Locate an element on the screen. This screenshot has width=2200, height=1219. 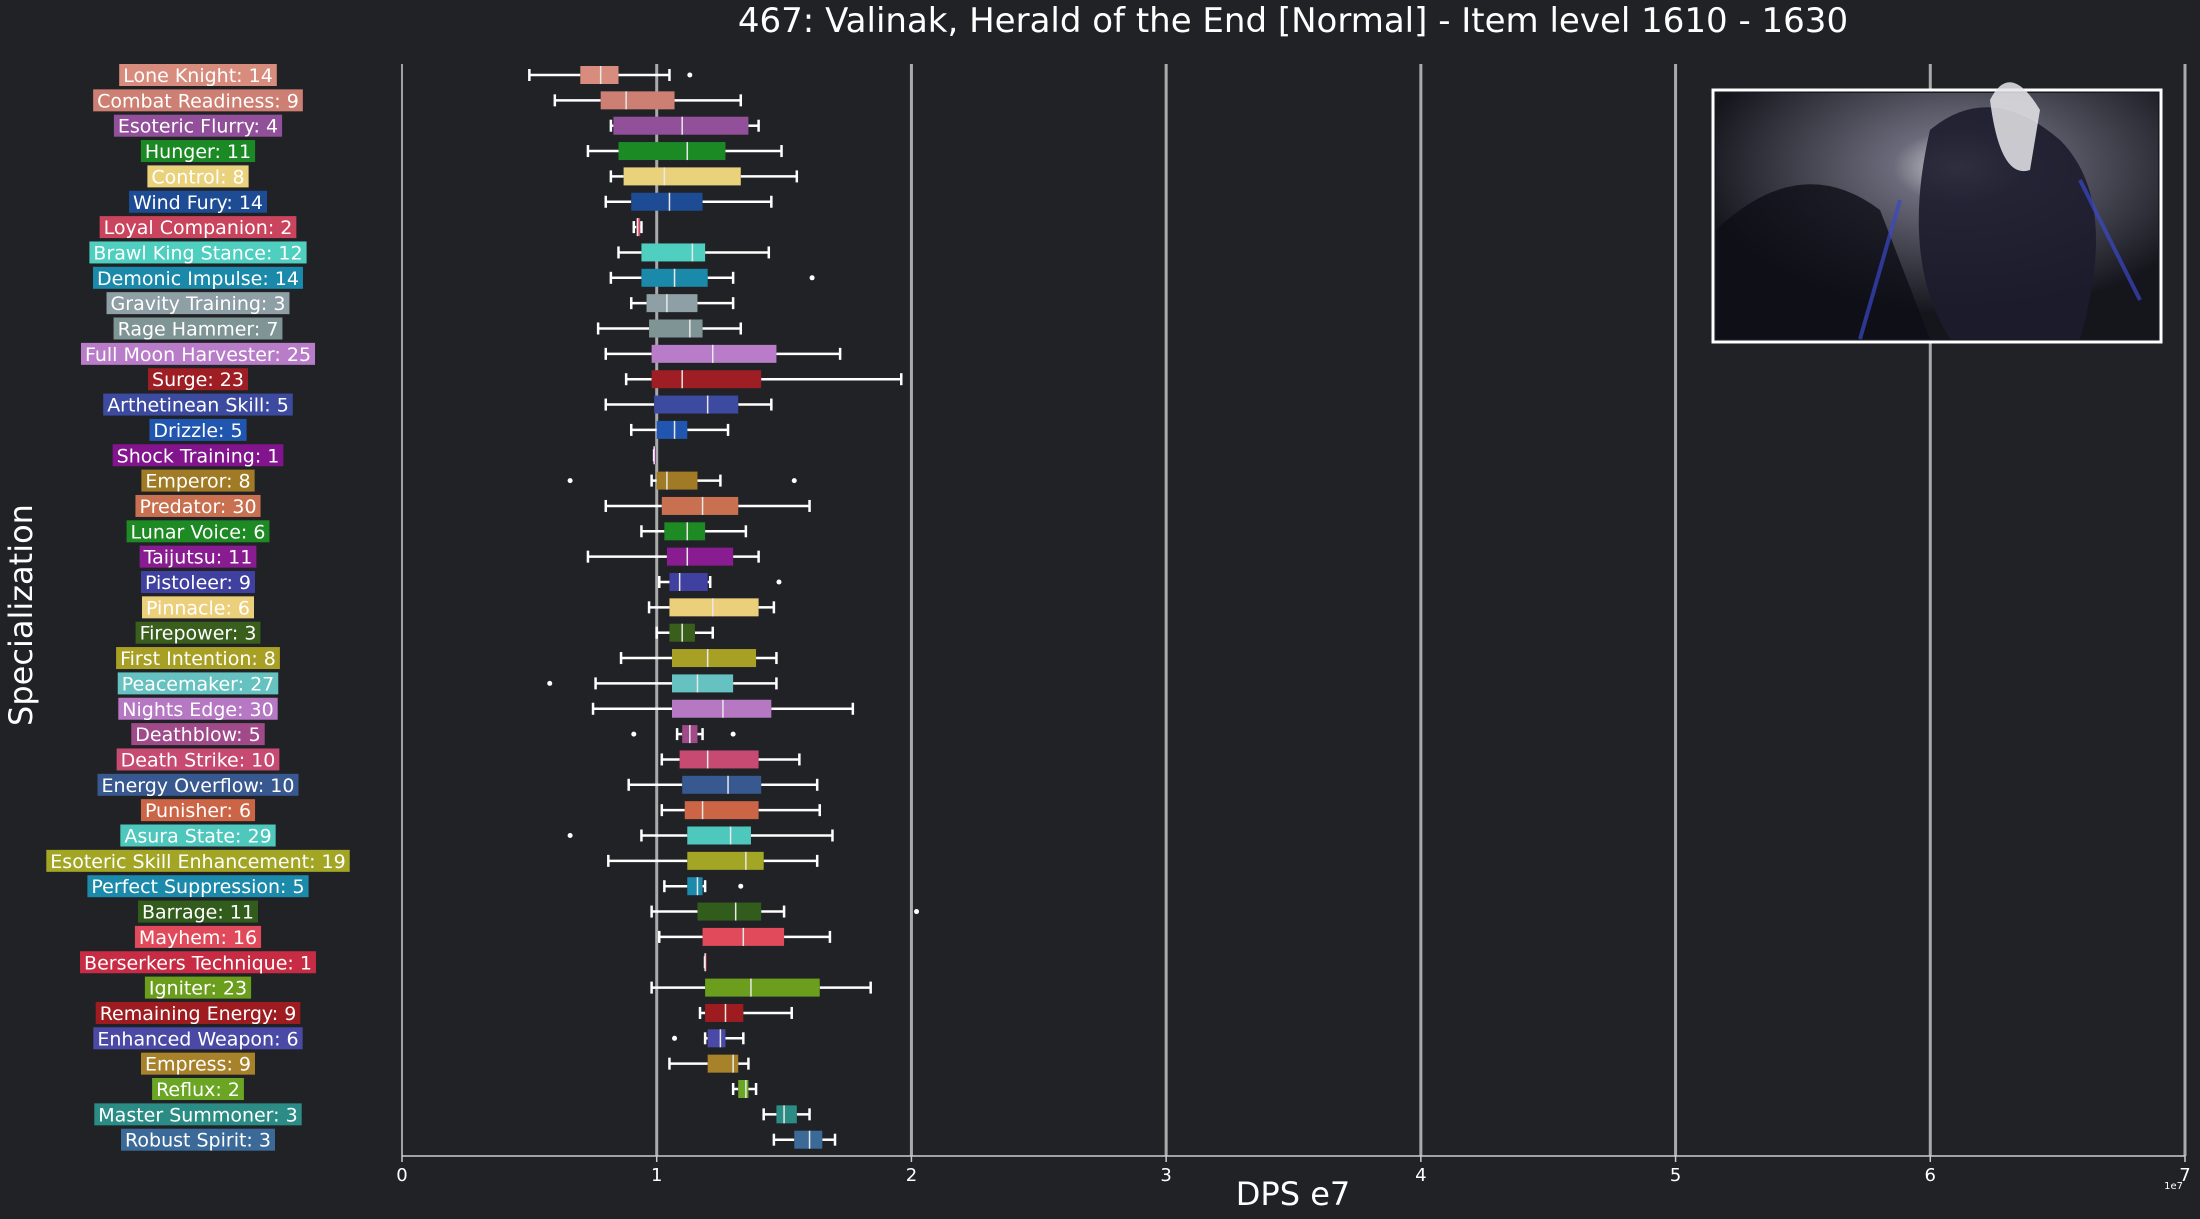
category-label: Emperor: 8 is located at coordinates (198, 481).